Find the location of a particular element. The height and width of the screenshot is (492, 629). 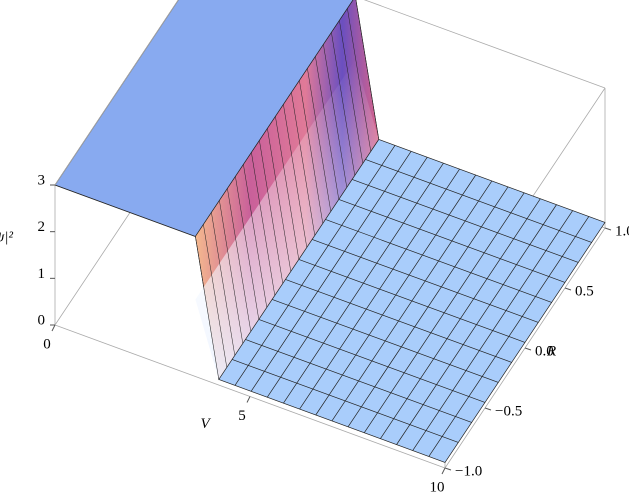

y-tick-label: −1.0 is located at coordinates (468, 471).